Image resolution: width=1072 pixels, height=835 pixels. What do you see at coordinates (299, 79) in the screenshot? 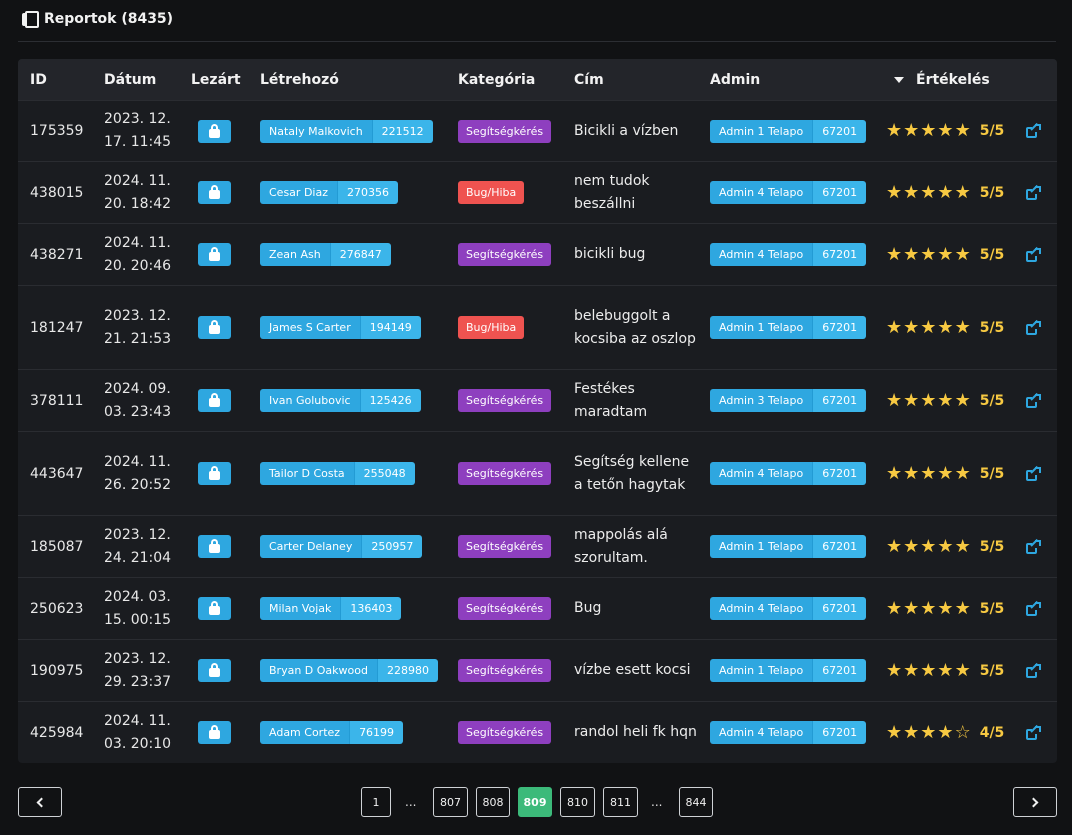
I see `column-creator: Létrehozó` at bounding box center [299, 79].